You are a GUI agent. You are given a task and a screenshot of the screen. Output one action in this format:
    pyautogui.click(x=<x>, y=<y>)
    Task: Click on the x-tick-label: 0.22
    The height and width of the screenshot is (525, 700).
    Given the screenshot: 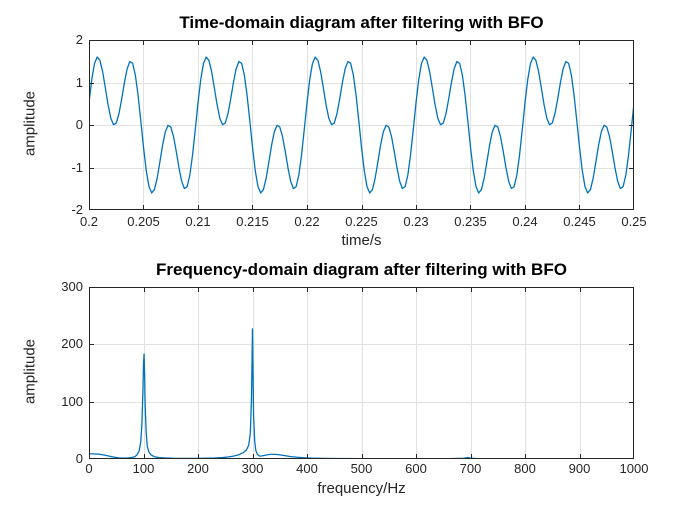 What is the action you would take?
    pyautogui.click(x=307, y=221)
    